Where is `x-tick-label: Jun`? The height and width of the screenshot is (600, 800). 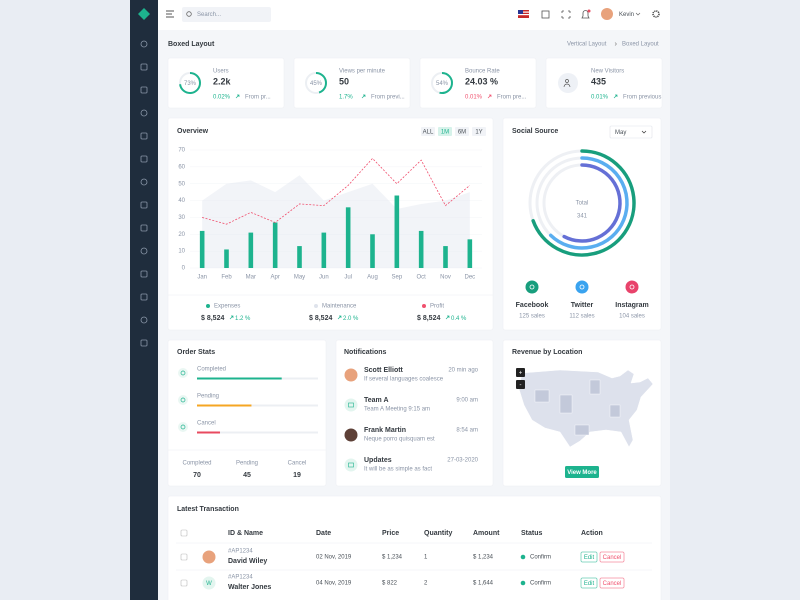
x-tick-label: Jun is located at coordinates (324, 278).